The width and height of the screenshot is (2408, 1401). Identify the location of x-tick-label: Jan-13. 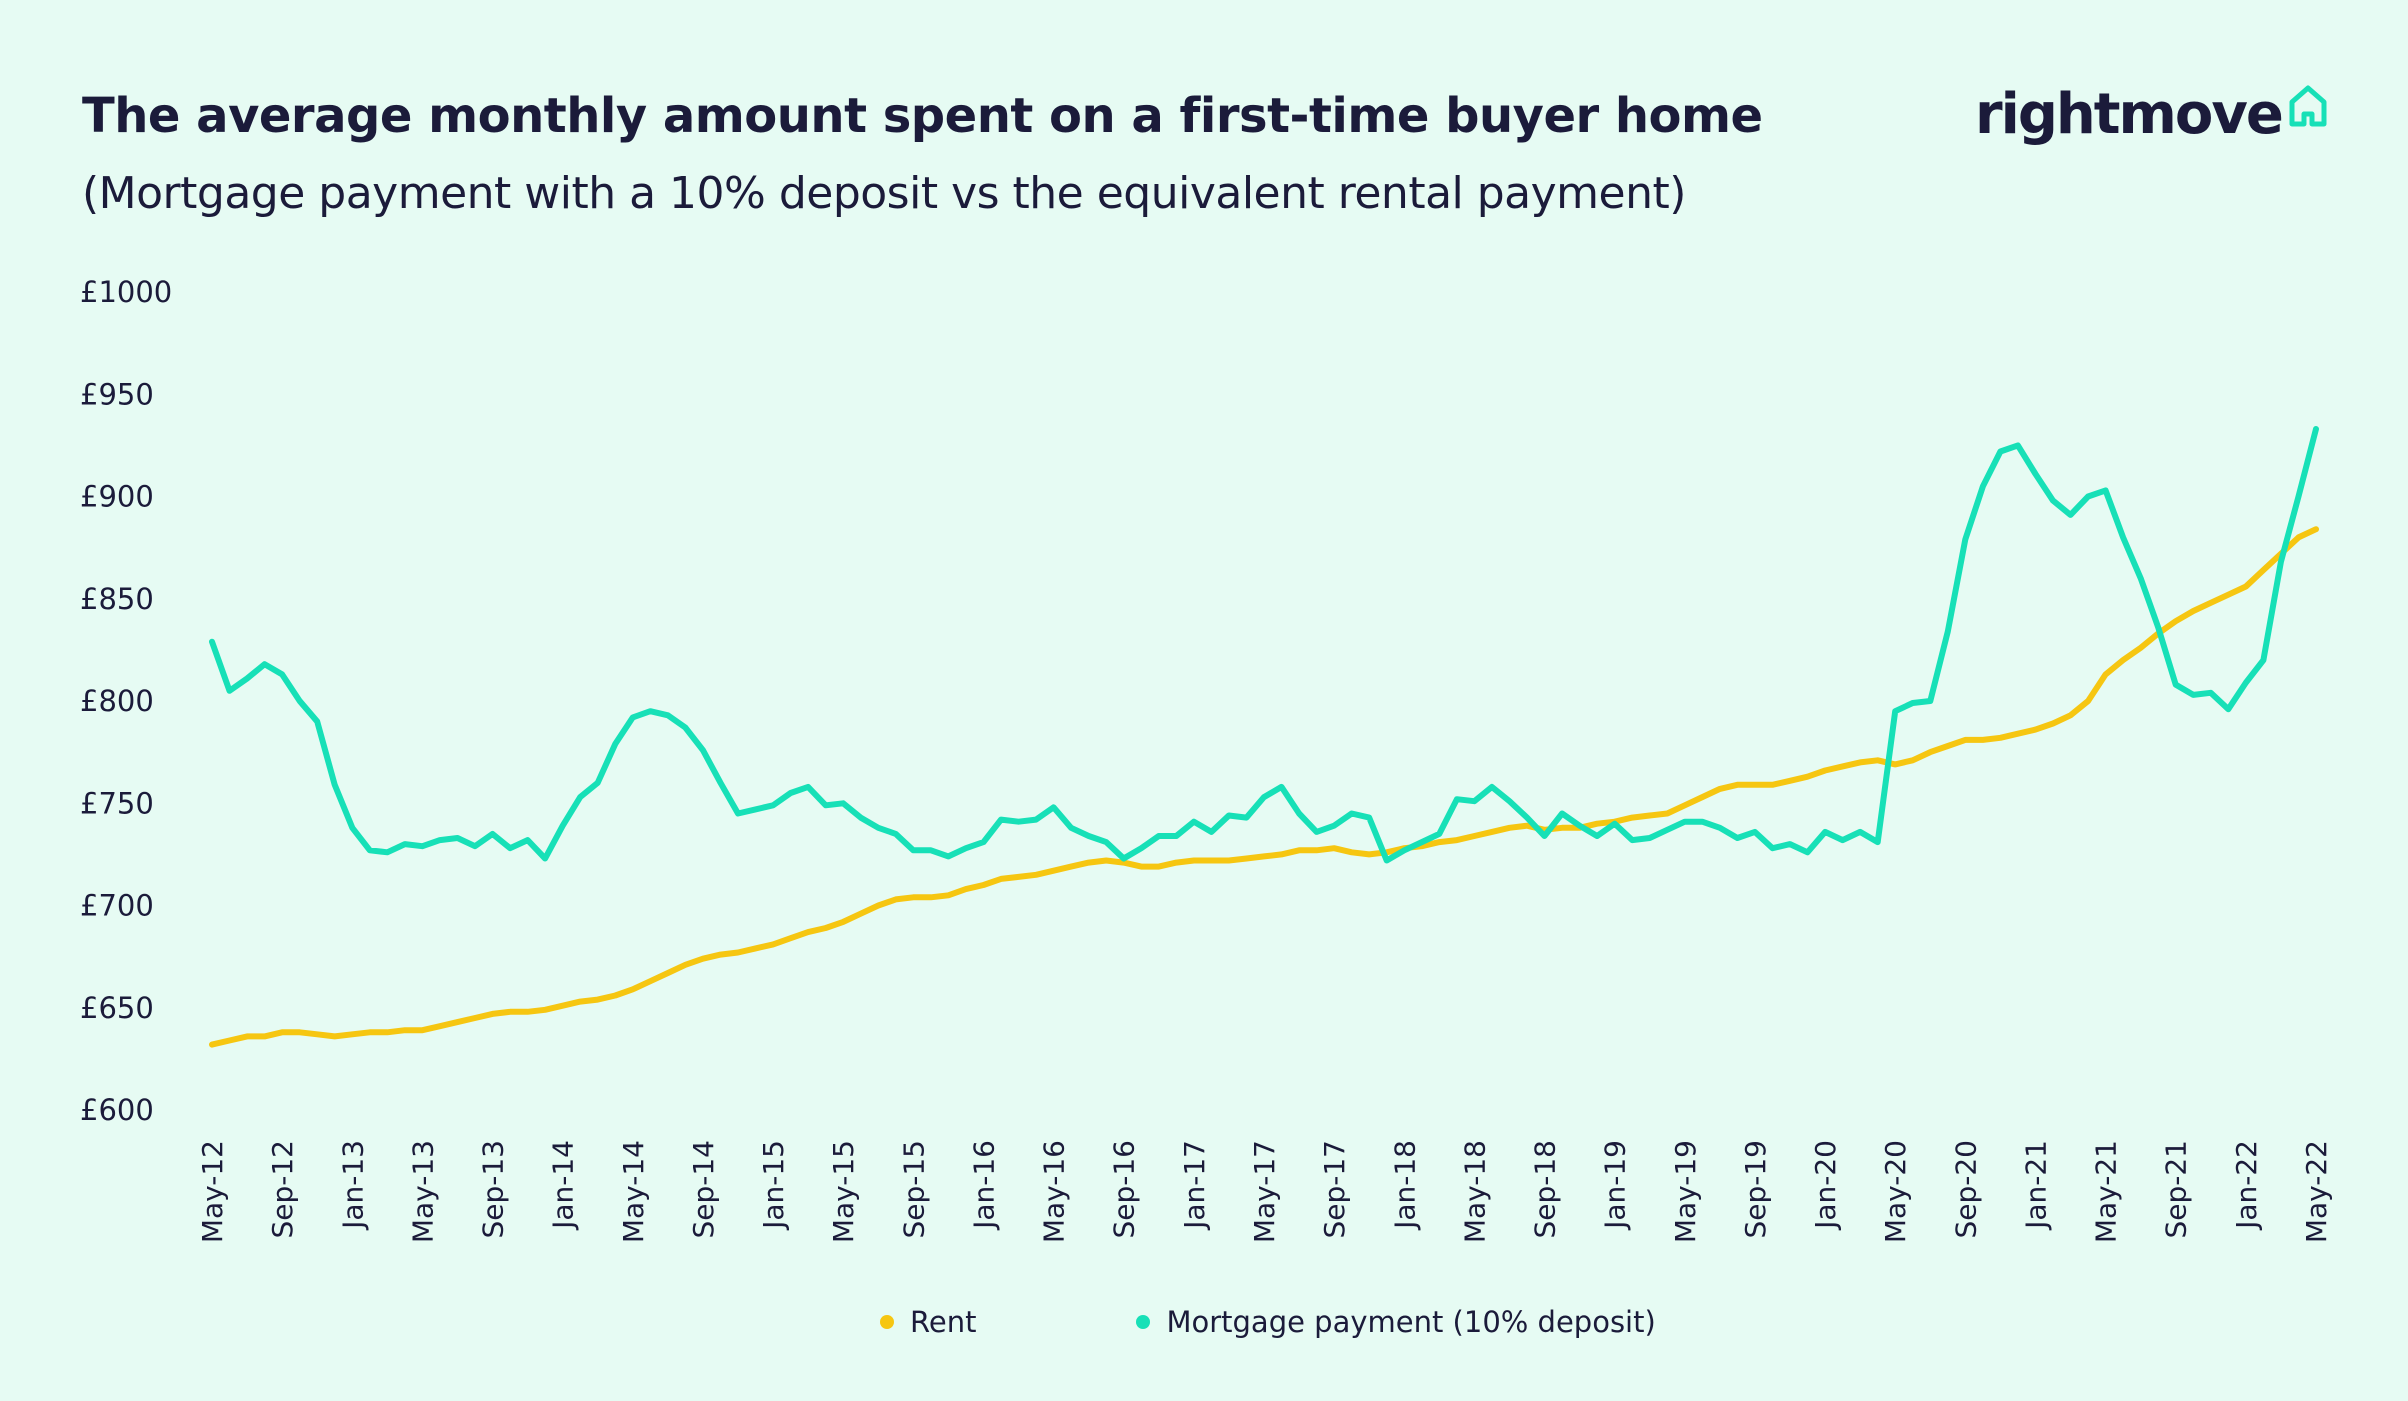
(352, 1185).